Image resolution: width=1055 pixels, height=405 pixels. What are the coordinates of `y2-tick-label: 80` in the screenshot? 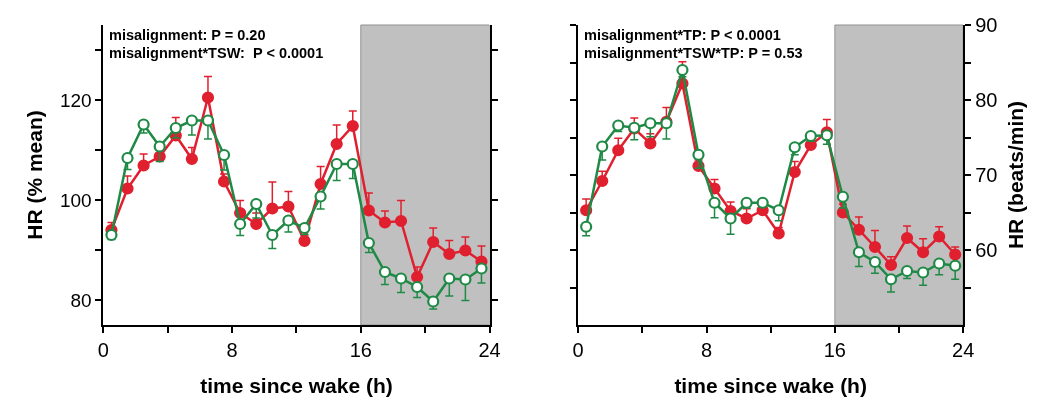 It's located at (986, 100).